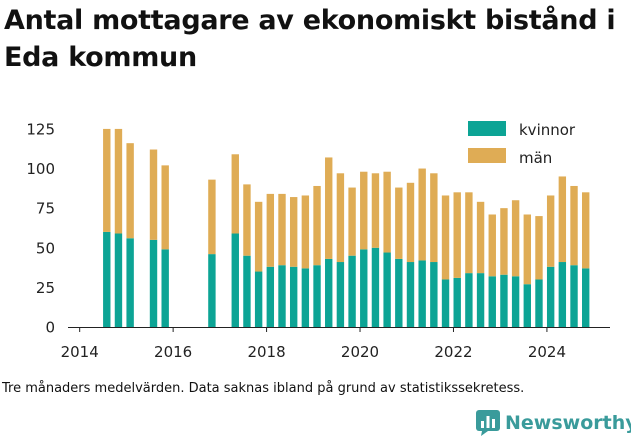  Describe the element at coordinates (313, 344) in the screenshot. I see `x-axis-ticks: 2014 2016 2018 2020 2022 2024` at that location.